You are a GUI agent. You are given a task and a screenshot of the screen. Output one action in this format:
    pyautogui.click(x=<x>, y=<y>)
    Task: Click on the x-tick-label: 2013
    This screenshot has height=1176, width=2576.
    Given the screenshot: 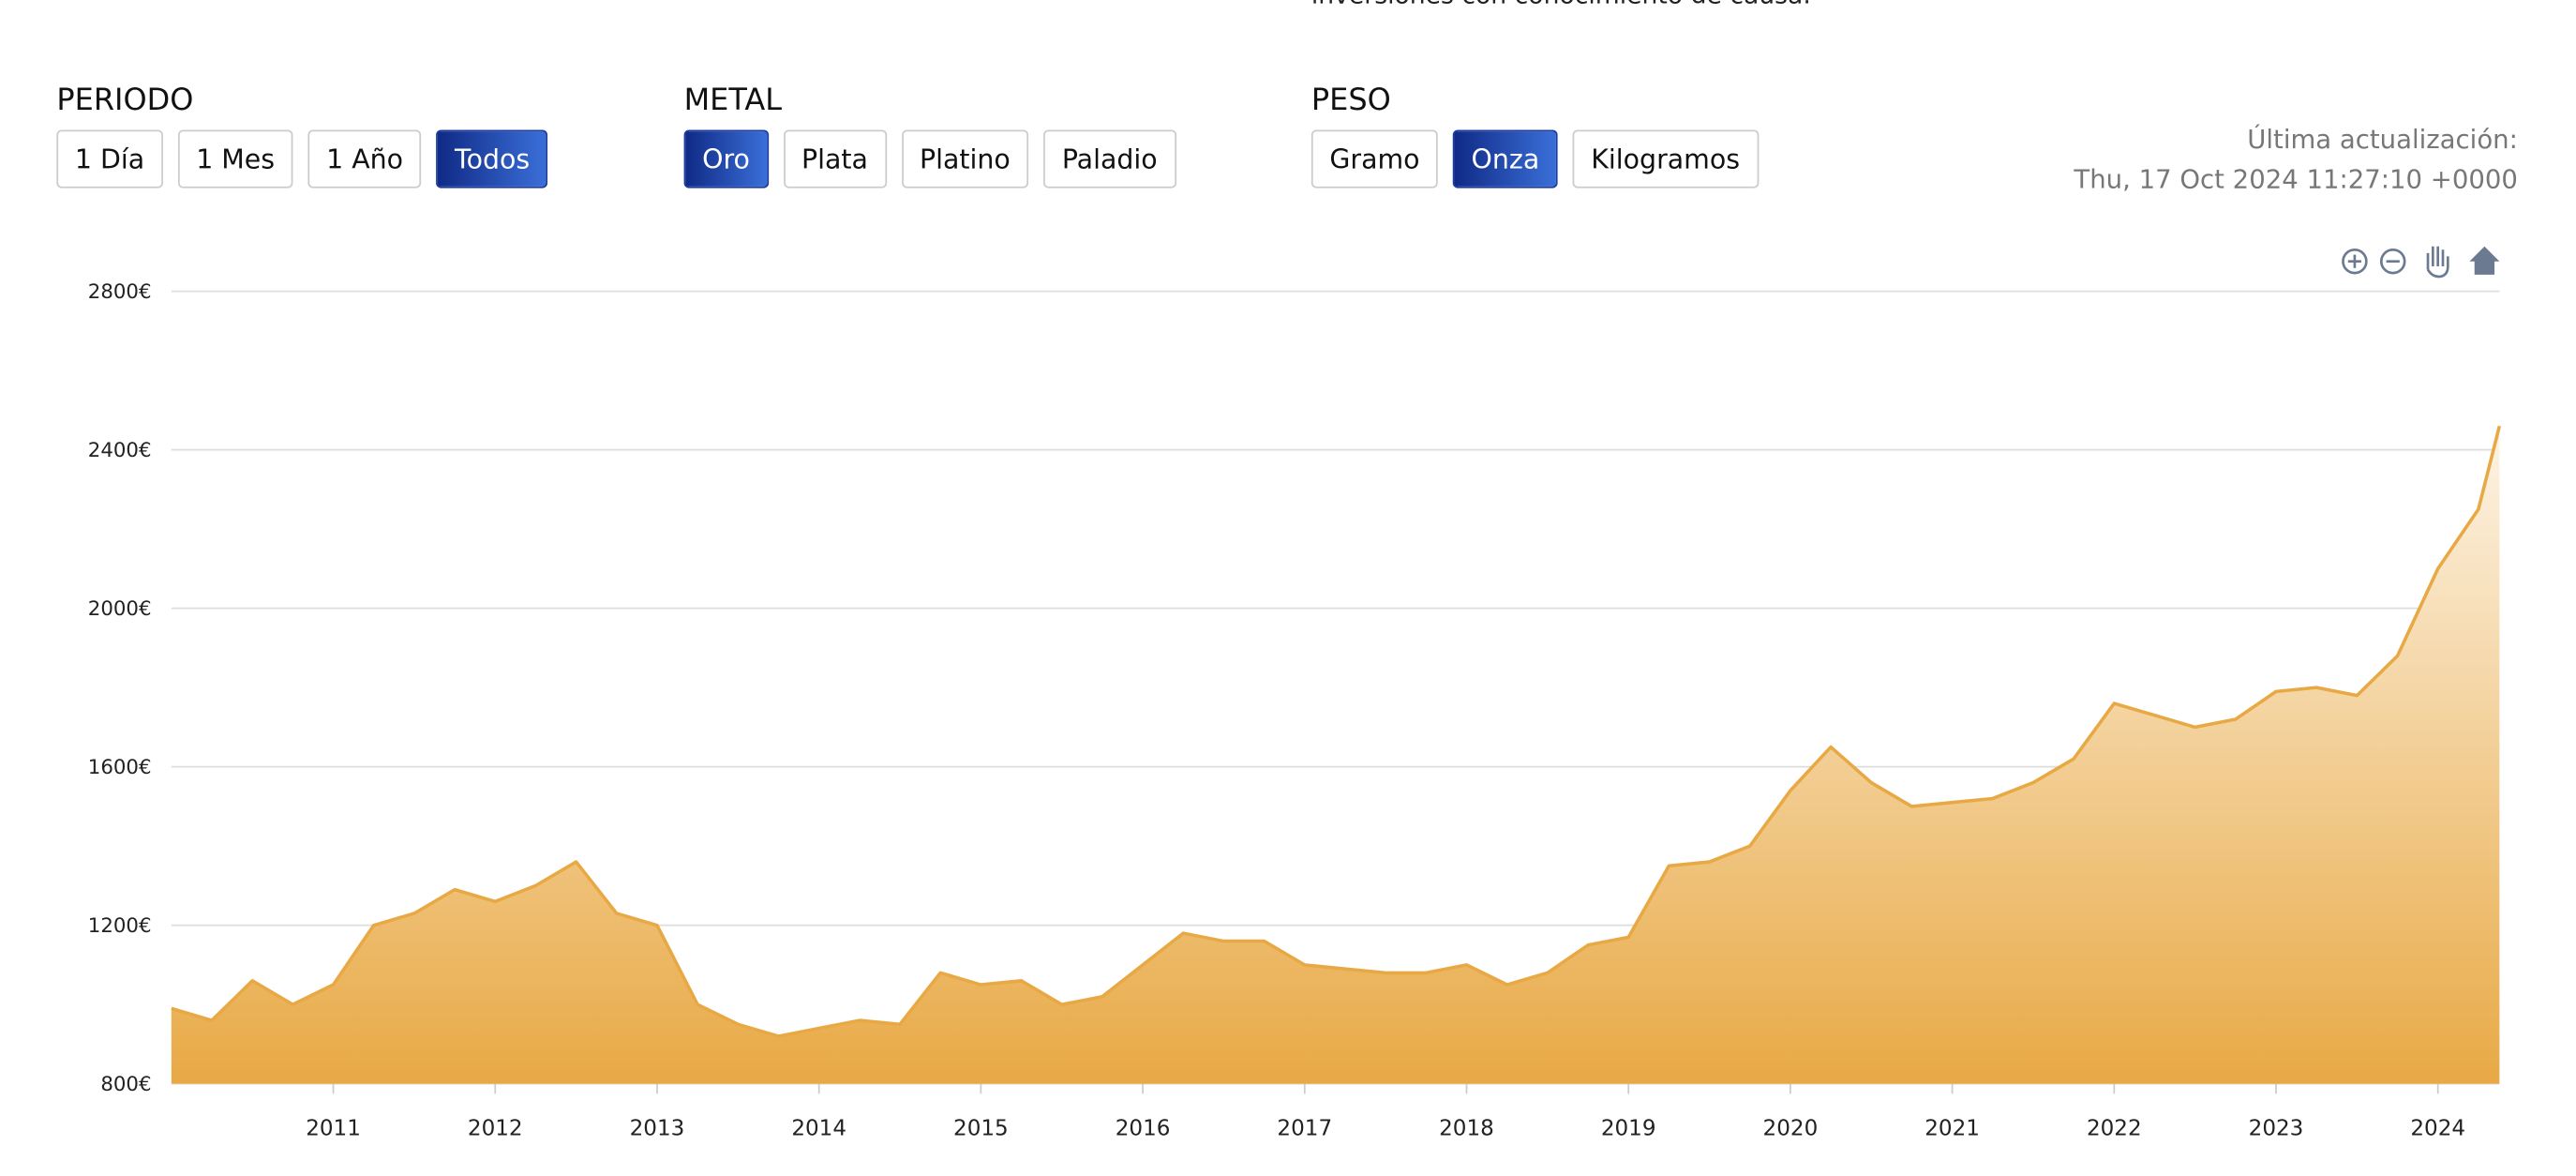 What is the action you would take?
    pyautogui.click(x=657, y=1129)
    